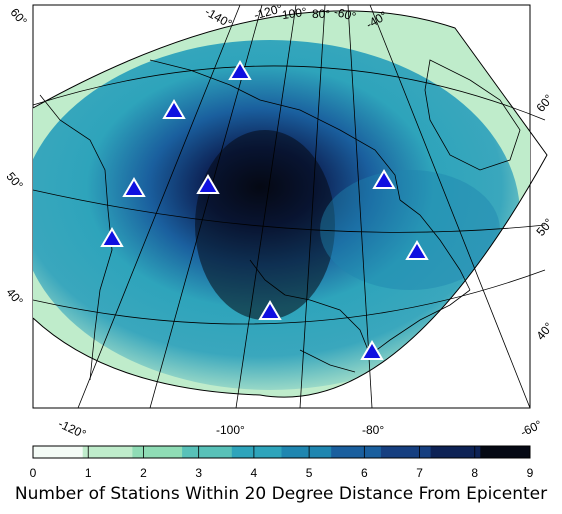  What do you see at coordinates (282, 462) in the screenshot?
I see `colorbar: 0 1 2 3 4 5 6 7 8 9` at bounding box center [282, 462].